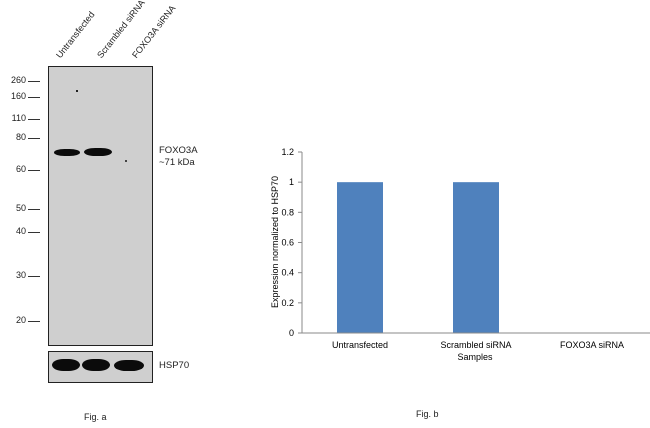 This screenshot has height=428, width=650. I want to click on blot-foxo3a, so click(100, 206).